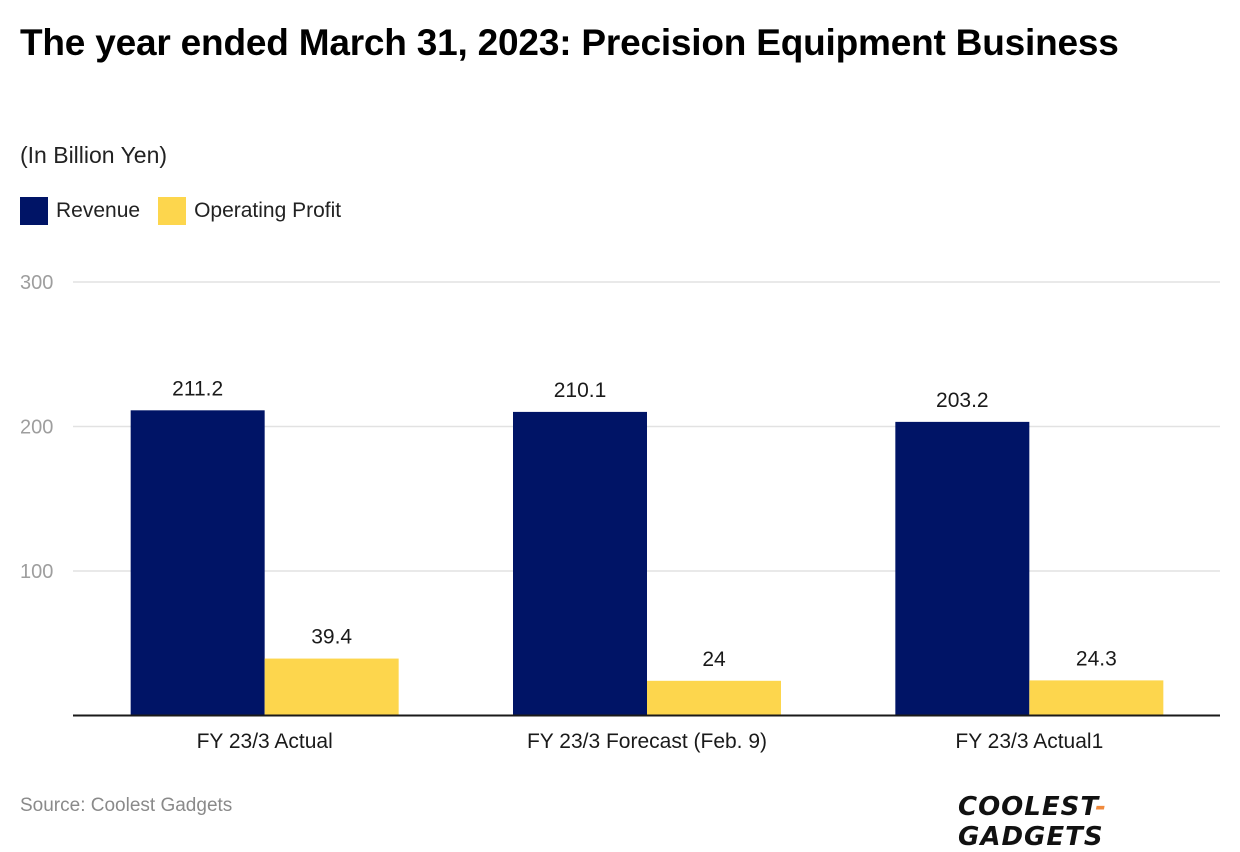  What do you see at coordinates (1027, 807) in the screenshot?
I see `brand-logo-left: COOLEST` at bounding box center [1027, 807].